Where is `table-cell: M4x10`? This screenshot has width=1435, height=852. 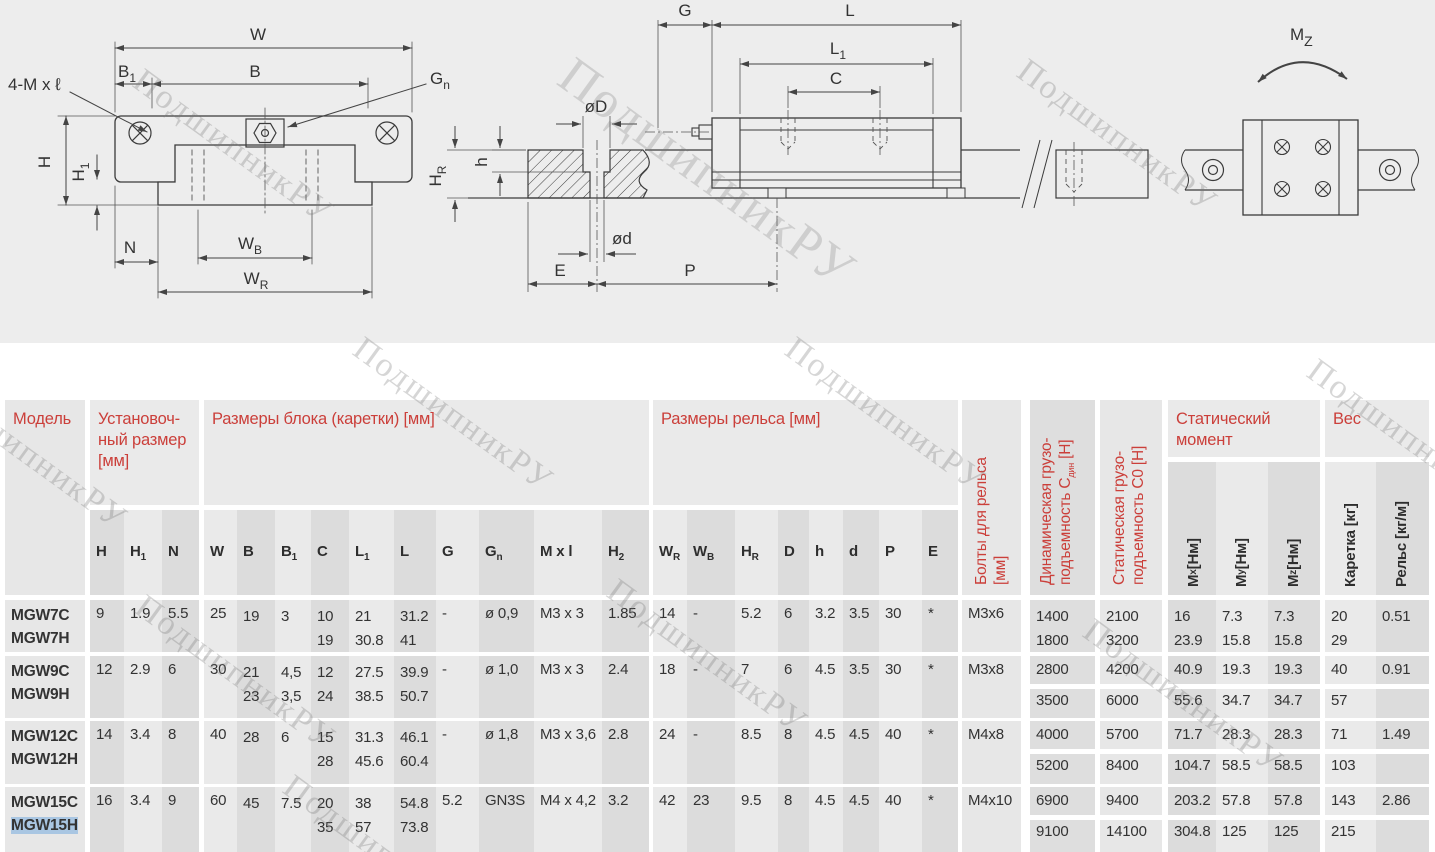 table-cell: M4x10 is located at coordinates (991, 819).